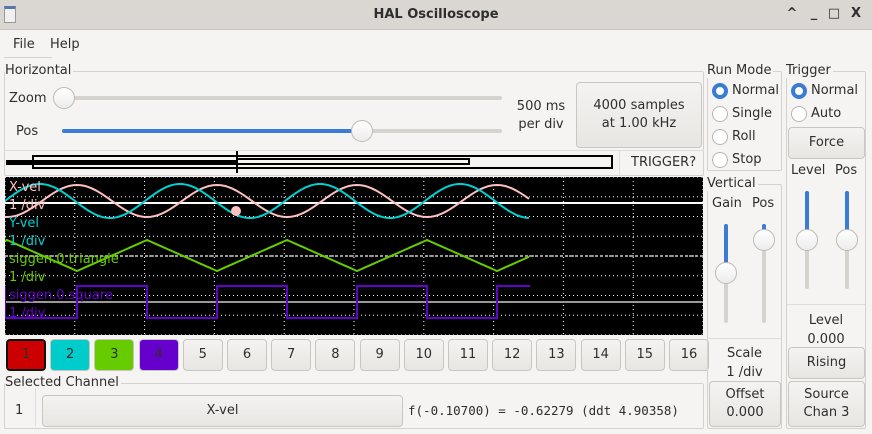 The height and width of the screenshot is (434, 872). What do you see at coordinates (65, 44) in the screenshot?
I see `menu-help: Help` at bounding box center [65, 44].